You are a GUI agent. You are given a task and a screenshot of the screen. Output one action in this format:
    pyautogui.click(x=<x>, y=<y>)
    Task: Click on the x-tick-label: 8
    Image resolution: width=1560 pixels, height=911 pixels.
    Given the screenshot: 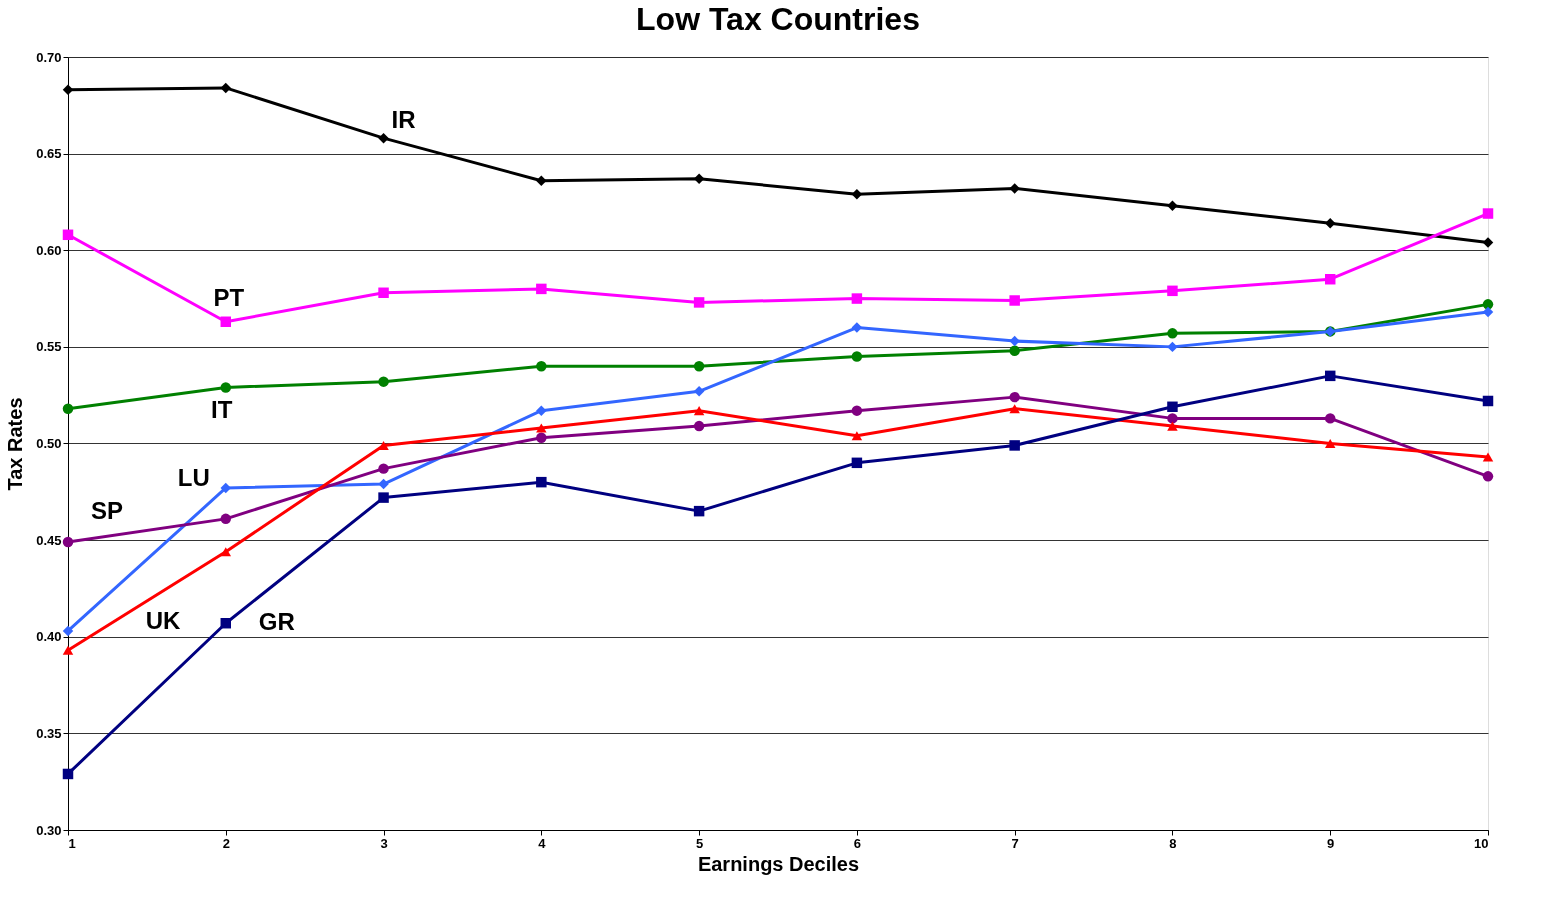 What is the action you would take?
    pyautogui.click(x=1173, y=843)
    